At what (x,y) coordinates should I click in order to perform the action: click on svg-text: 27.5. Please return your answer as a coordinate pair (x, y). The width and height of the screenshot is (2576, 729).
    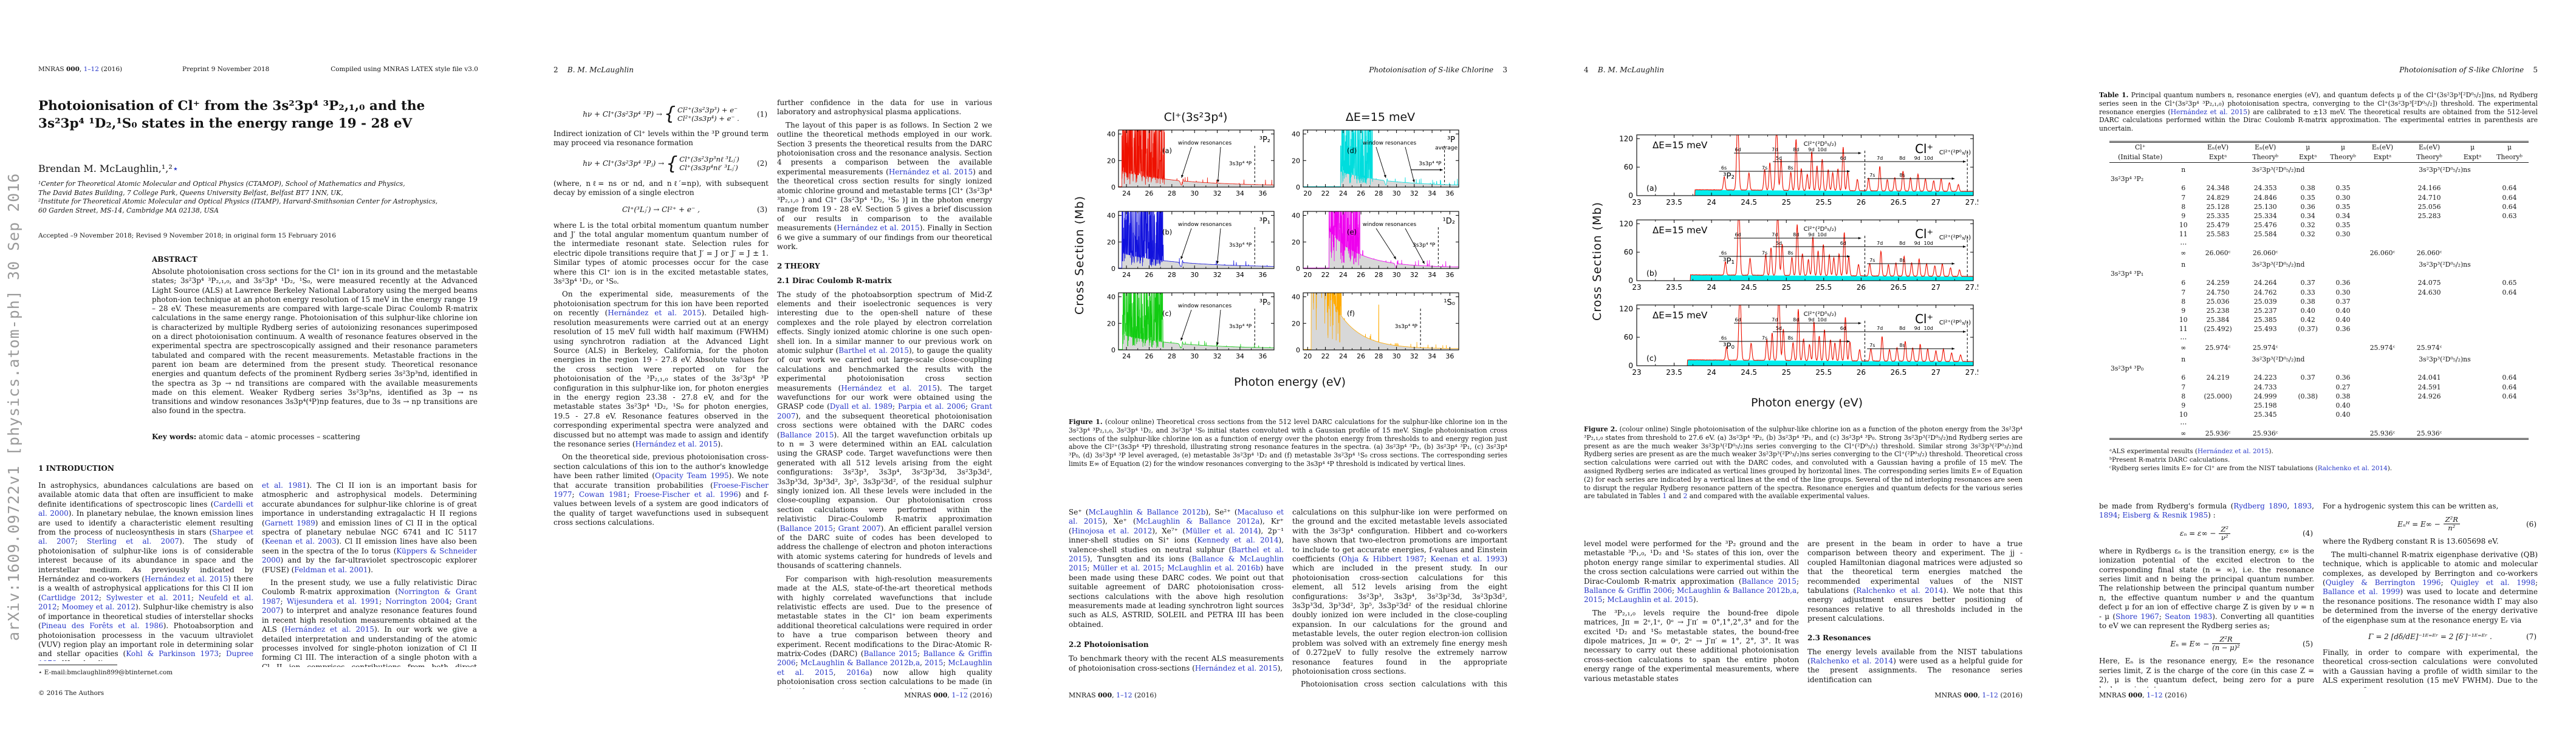
    Looking at the image, I should click on (1971, 203).